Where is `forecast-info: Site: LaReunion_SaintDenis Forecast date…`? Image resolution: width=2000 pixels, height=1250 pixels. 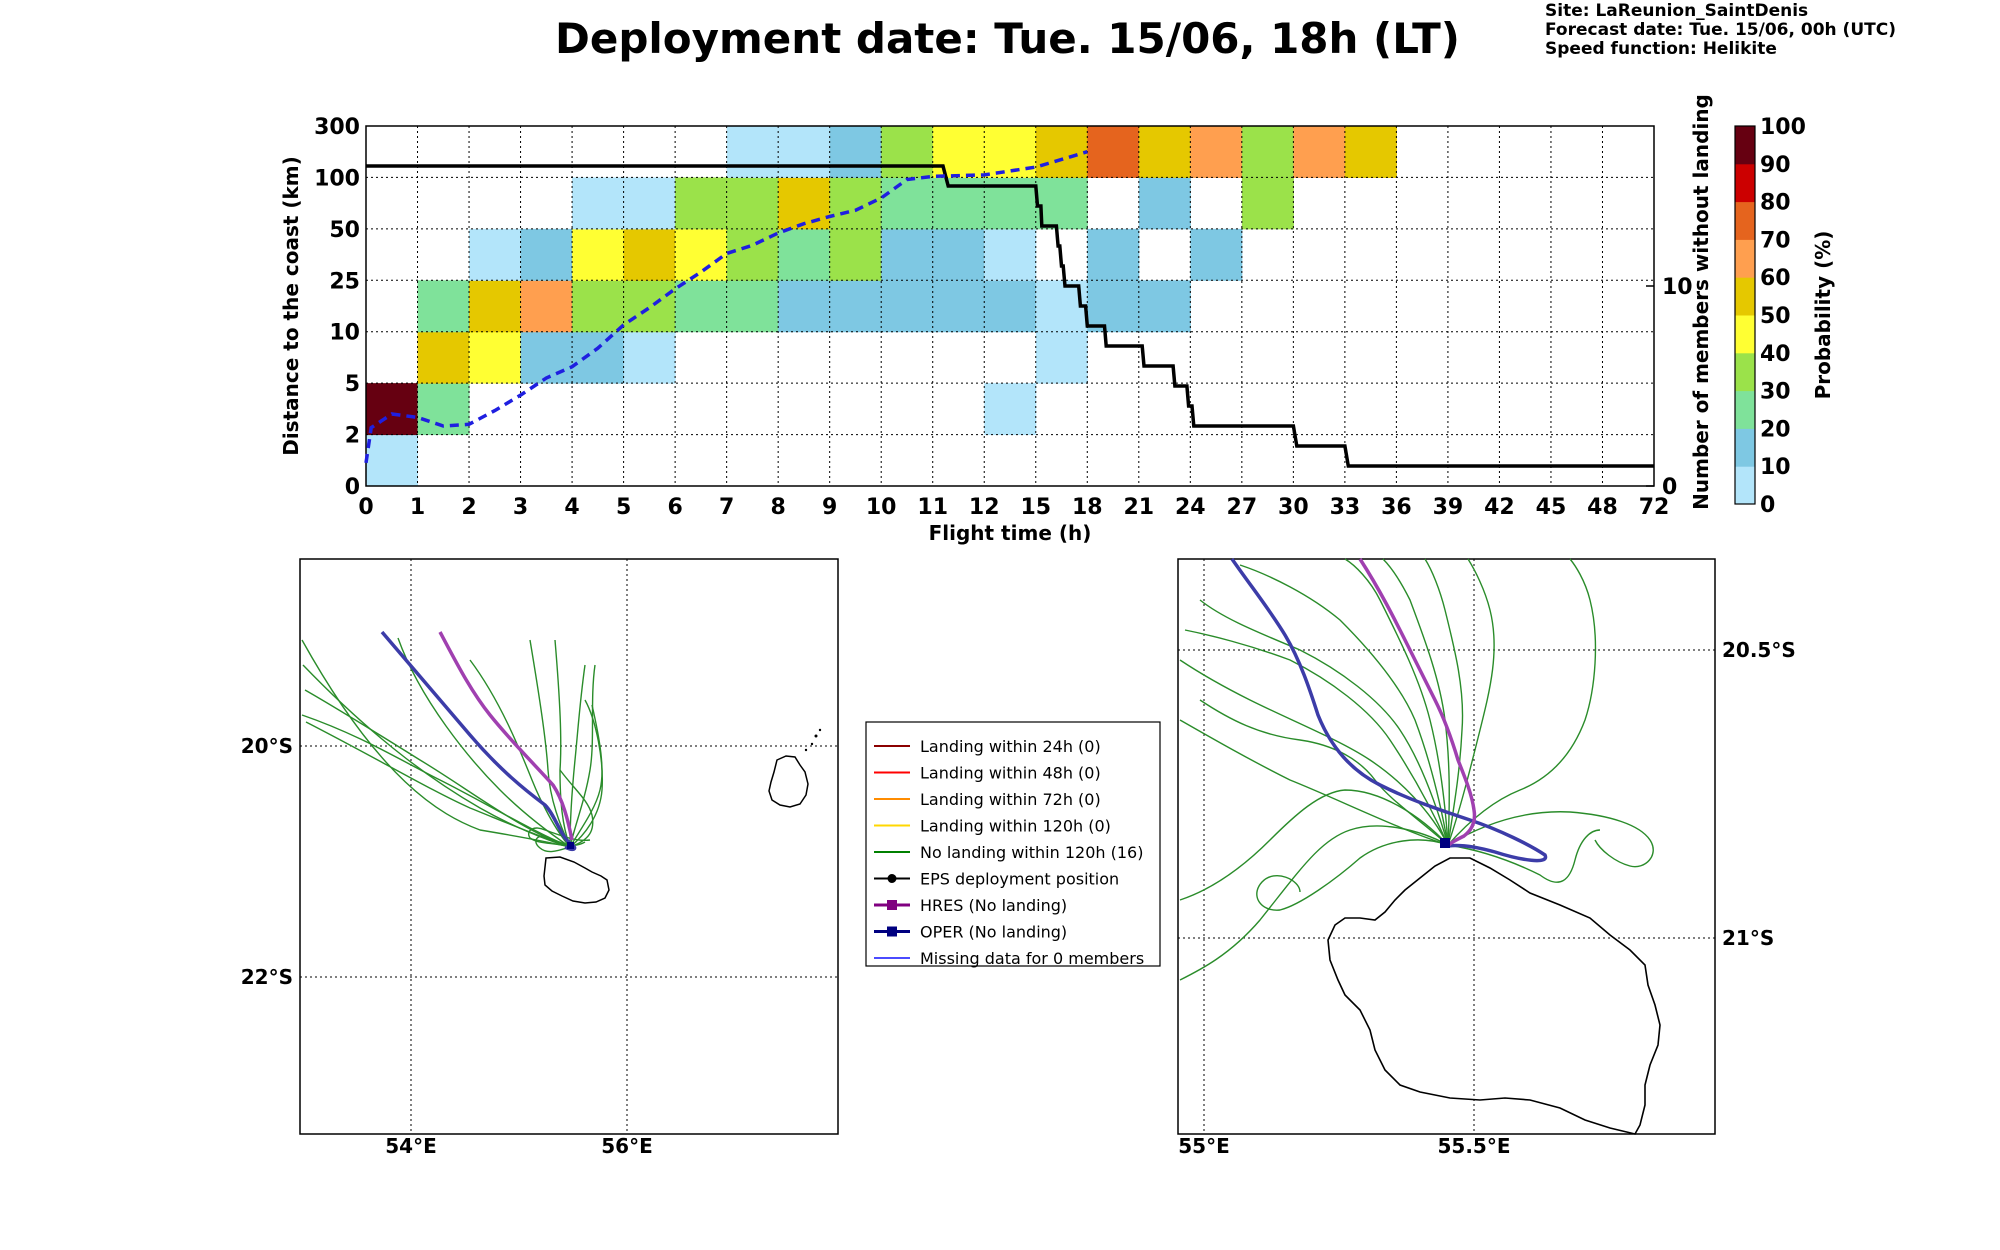
forecast-info: Site: LaReunion_SaintDenis Forecast date… is located at coordinates (1720, 30).